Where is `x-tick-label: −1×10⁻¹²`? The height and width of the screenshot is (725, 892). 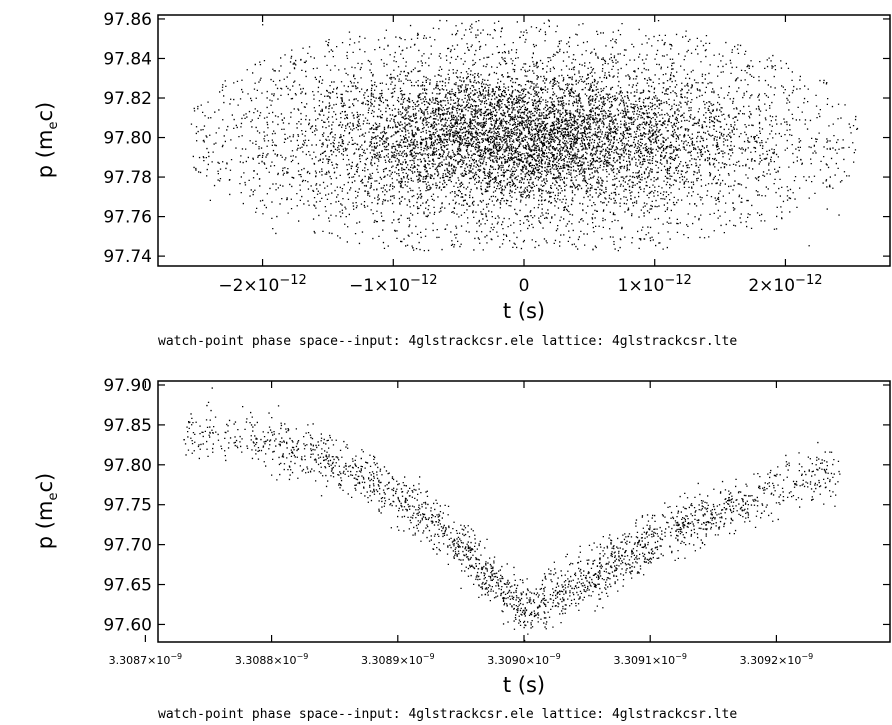
x-tick-label: −1×10⁻¹² is located at coordinates (393, 284).